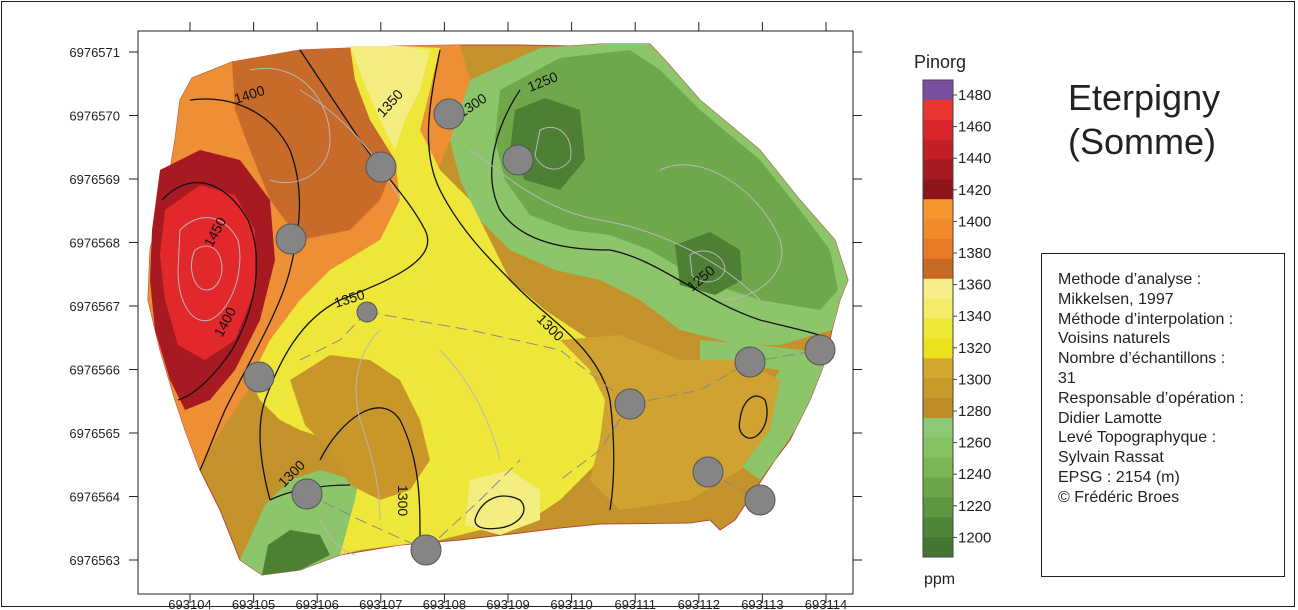 This screenshot has height=610, width=1298. What do you see at coordinates (502, 502) in the screenshot?
I see `zone-yellow-light-south` at bounding box center [502, 502].